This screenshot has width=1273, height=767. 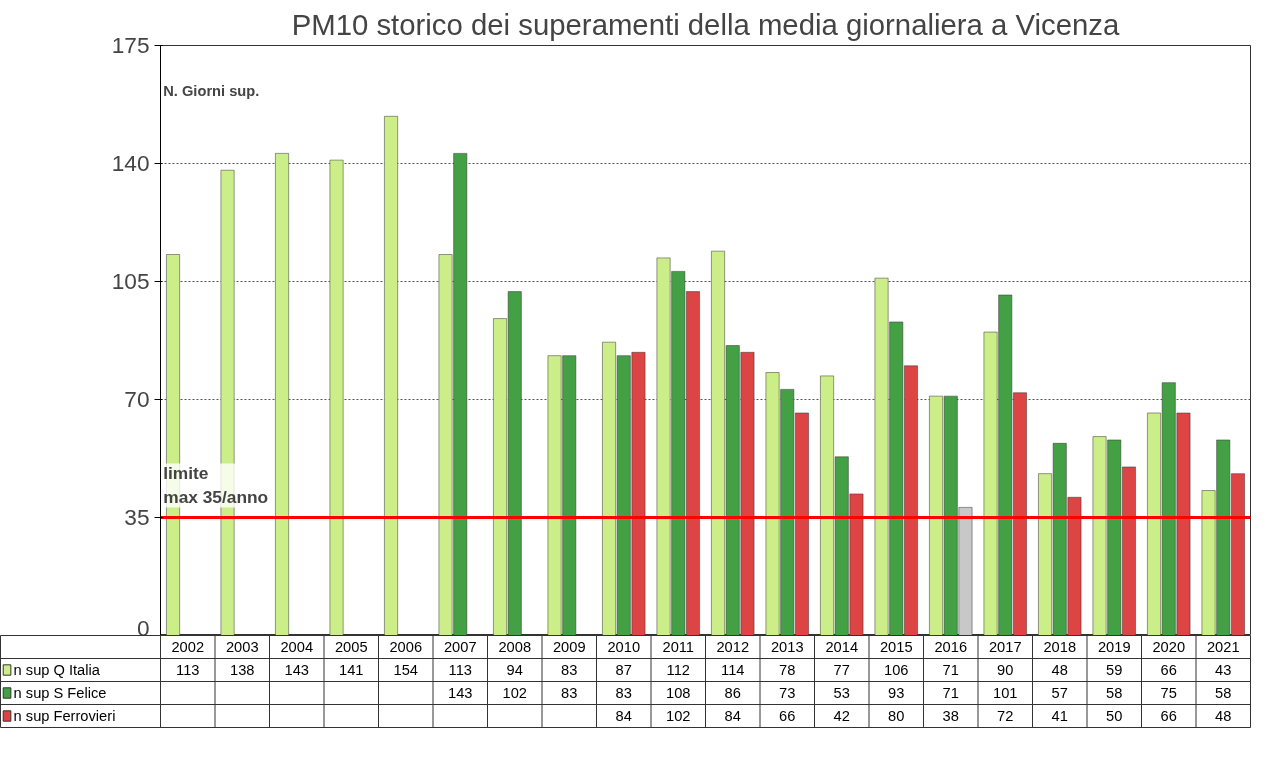 What do you see at coordinates (624, 647) in the screenshot?
I see `x-tick-label: 2010` at bounding box center [624, 647].